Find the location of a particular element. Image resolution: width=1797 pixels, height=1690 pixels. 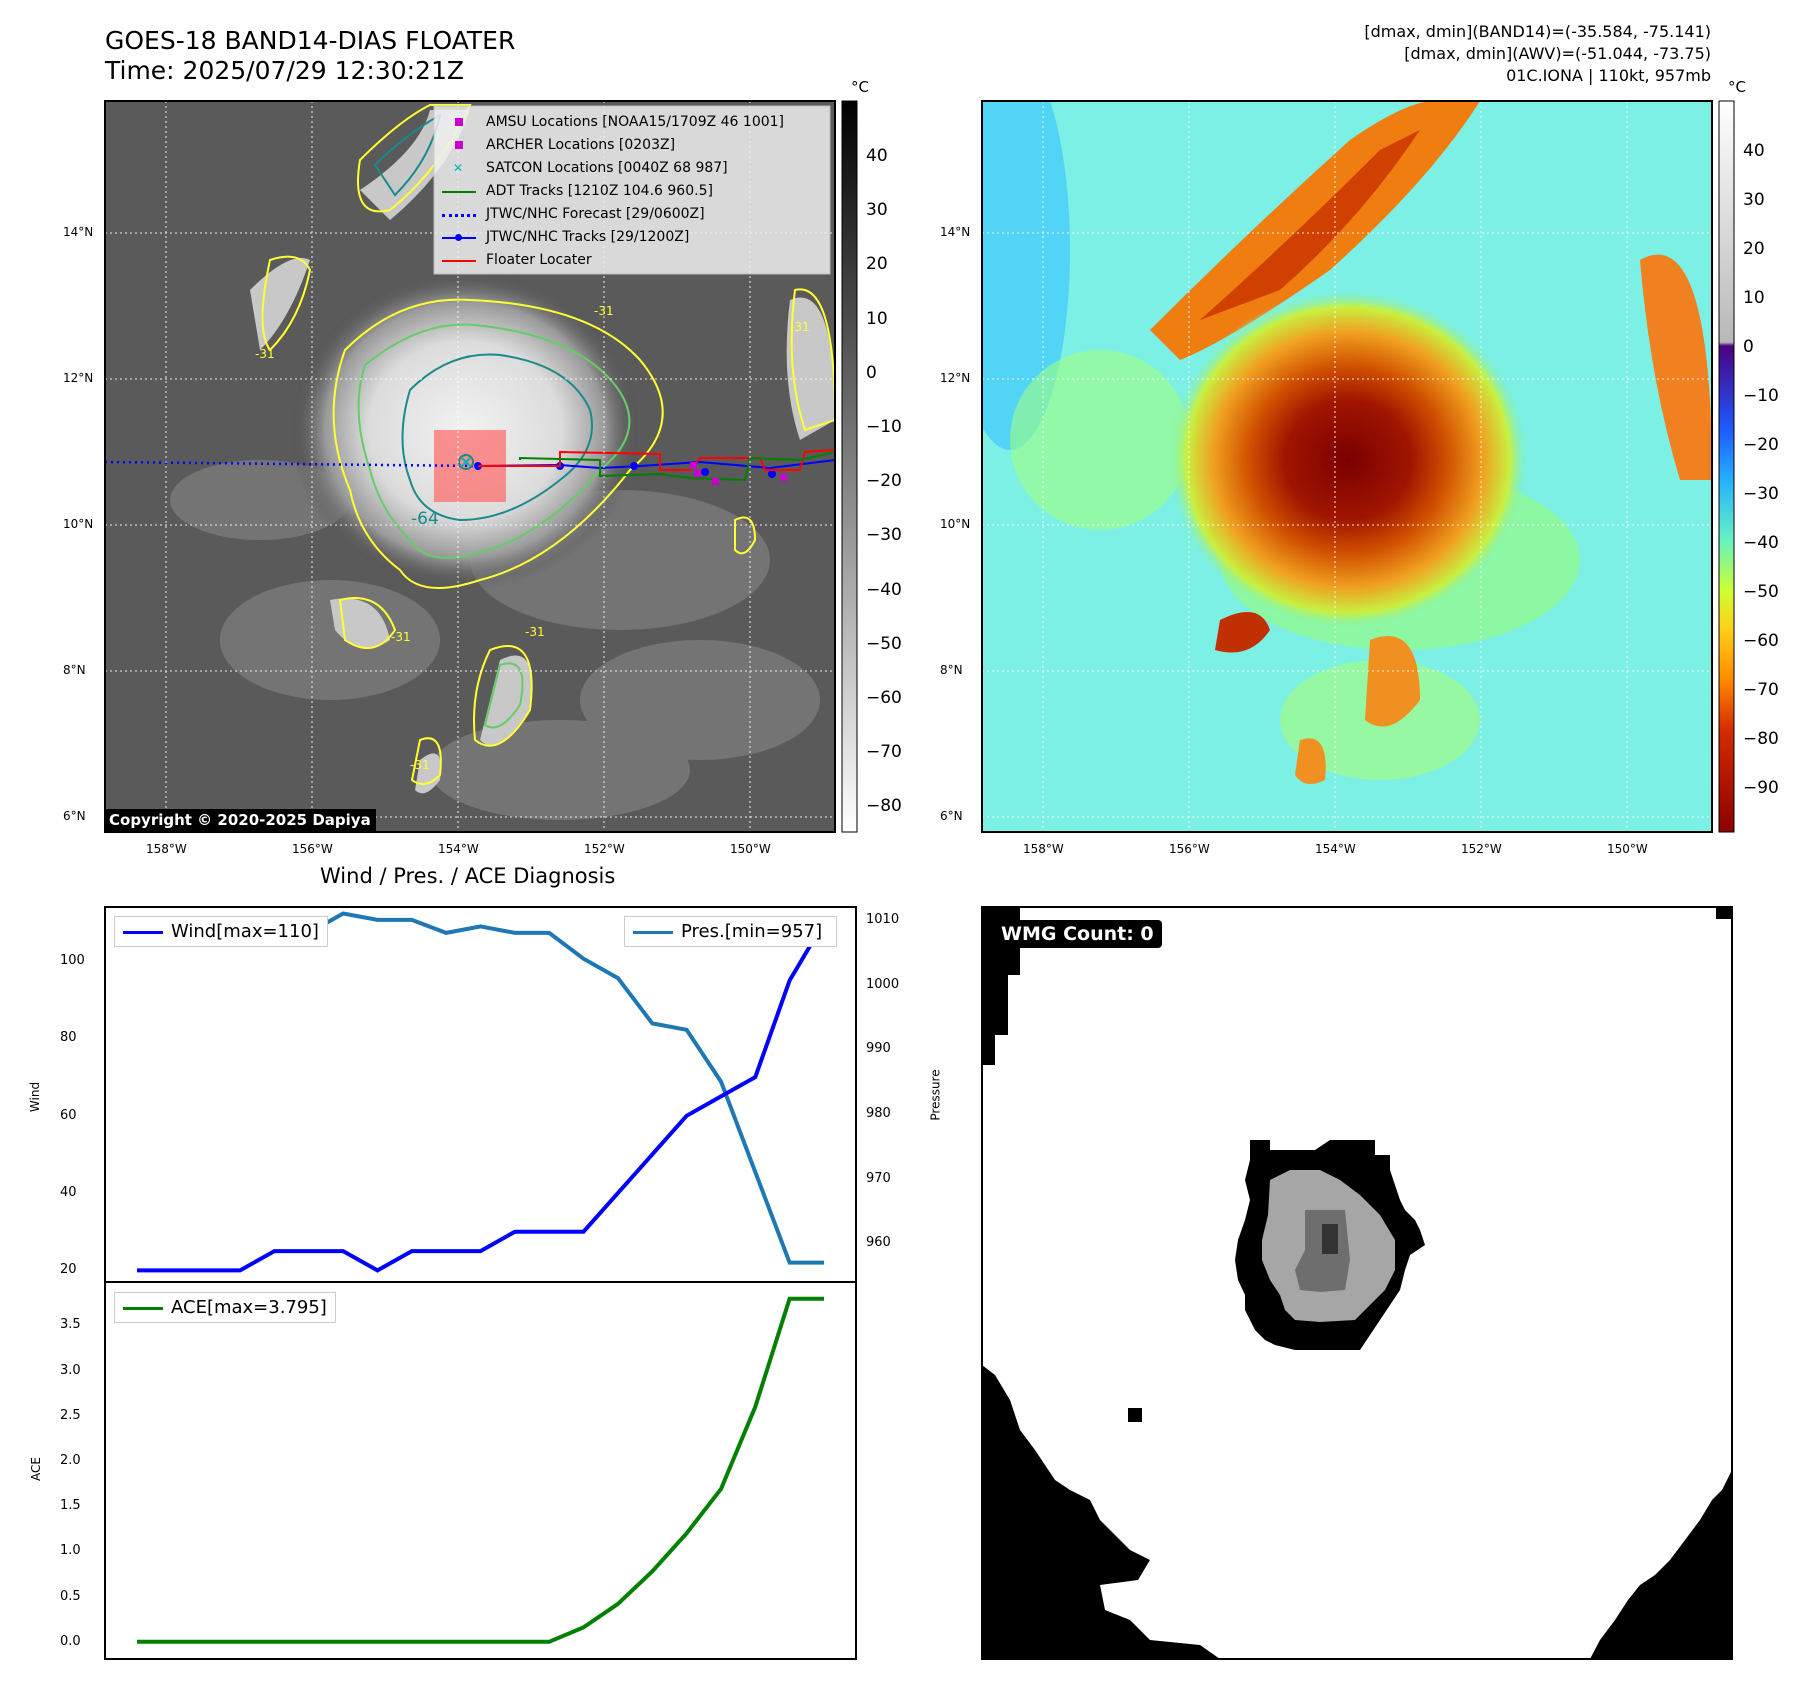

pressure-tick: 1010 is located at coordinates (883, 919).